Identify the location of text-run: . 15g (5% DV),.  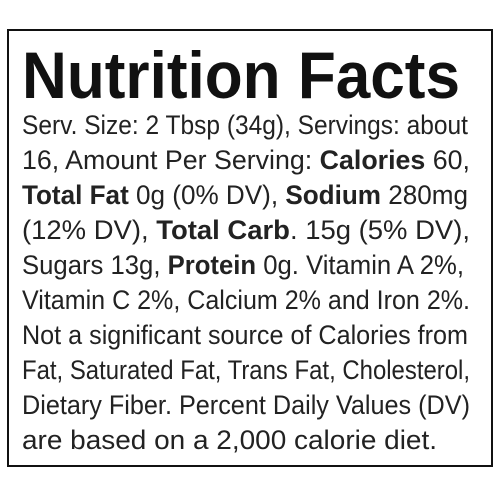
(380, 230).